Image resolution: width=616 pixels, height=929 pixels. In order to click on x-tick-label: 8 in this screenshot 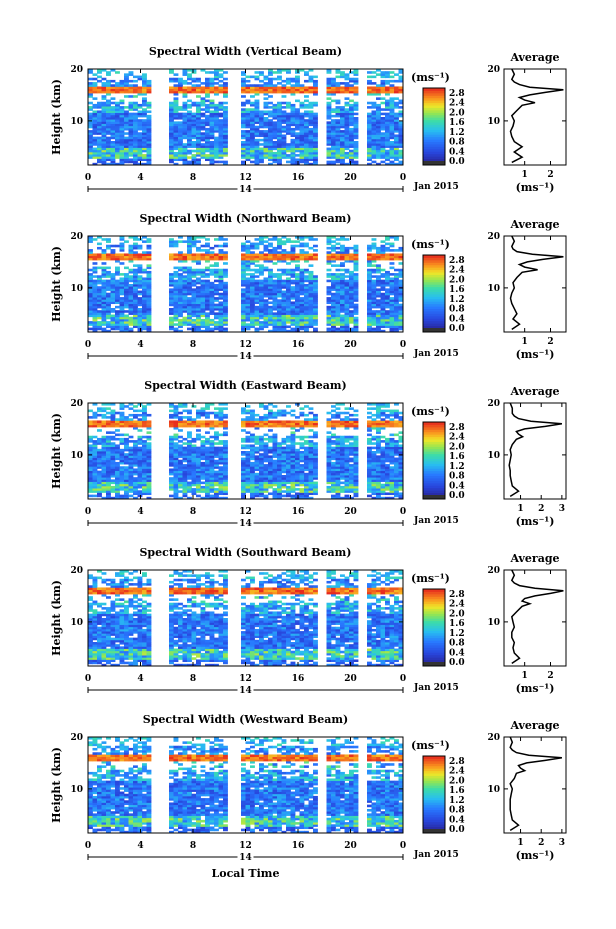, I will do `click(193, 178)`.